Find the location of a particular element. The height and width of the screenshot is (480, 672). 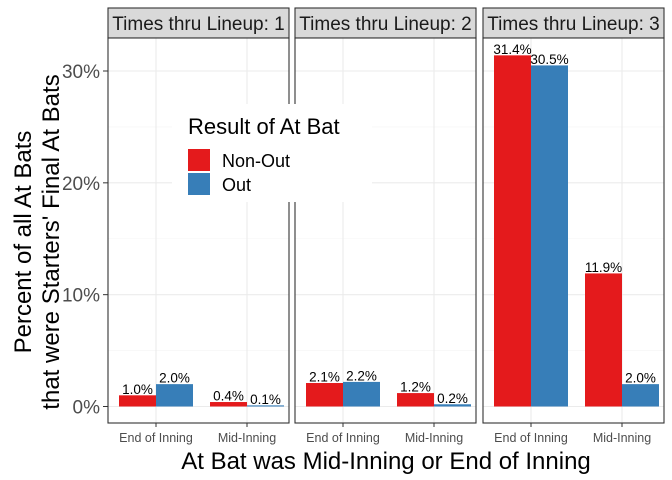

facet-strip-label: Times thru Lineup: 3 is located at coordinates (573, 24).